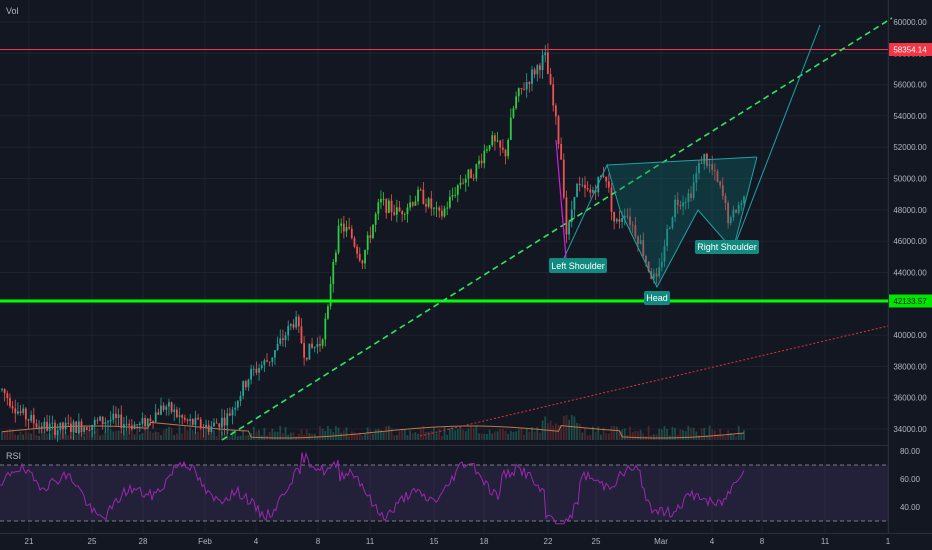 This screenshot has width=932, height=550. Describe the element at coordinates (910, 85) in the screenshot. I see `price-tick-label: 56000.00` at that location.